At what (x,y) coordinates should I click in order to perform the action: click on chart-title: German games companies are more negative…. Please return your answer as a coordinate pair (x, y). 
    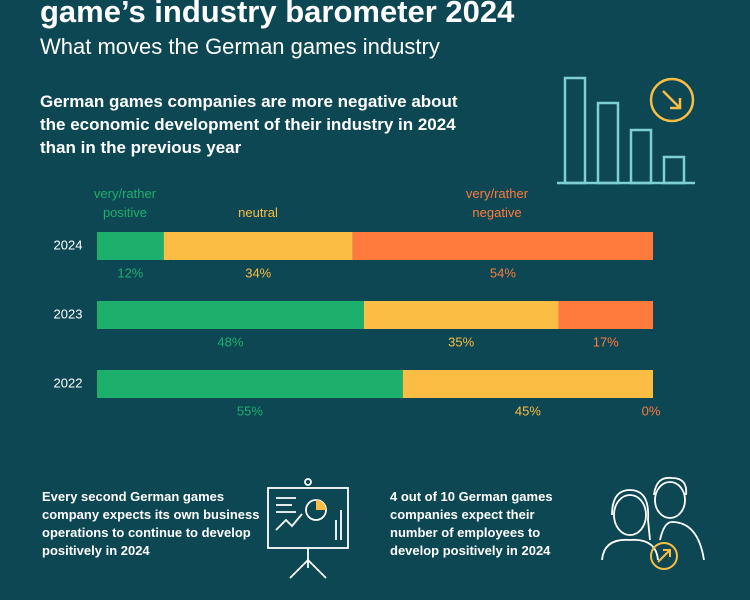
    Looking at the image, I should click on (249, 124).